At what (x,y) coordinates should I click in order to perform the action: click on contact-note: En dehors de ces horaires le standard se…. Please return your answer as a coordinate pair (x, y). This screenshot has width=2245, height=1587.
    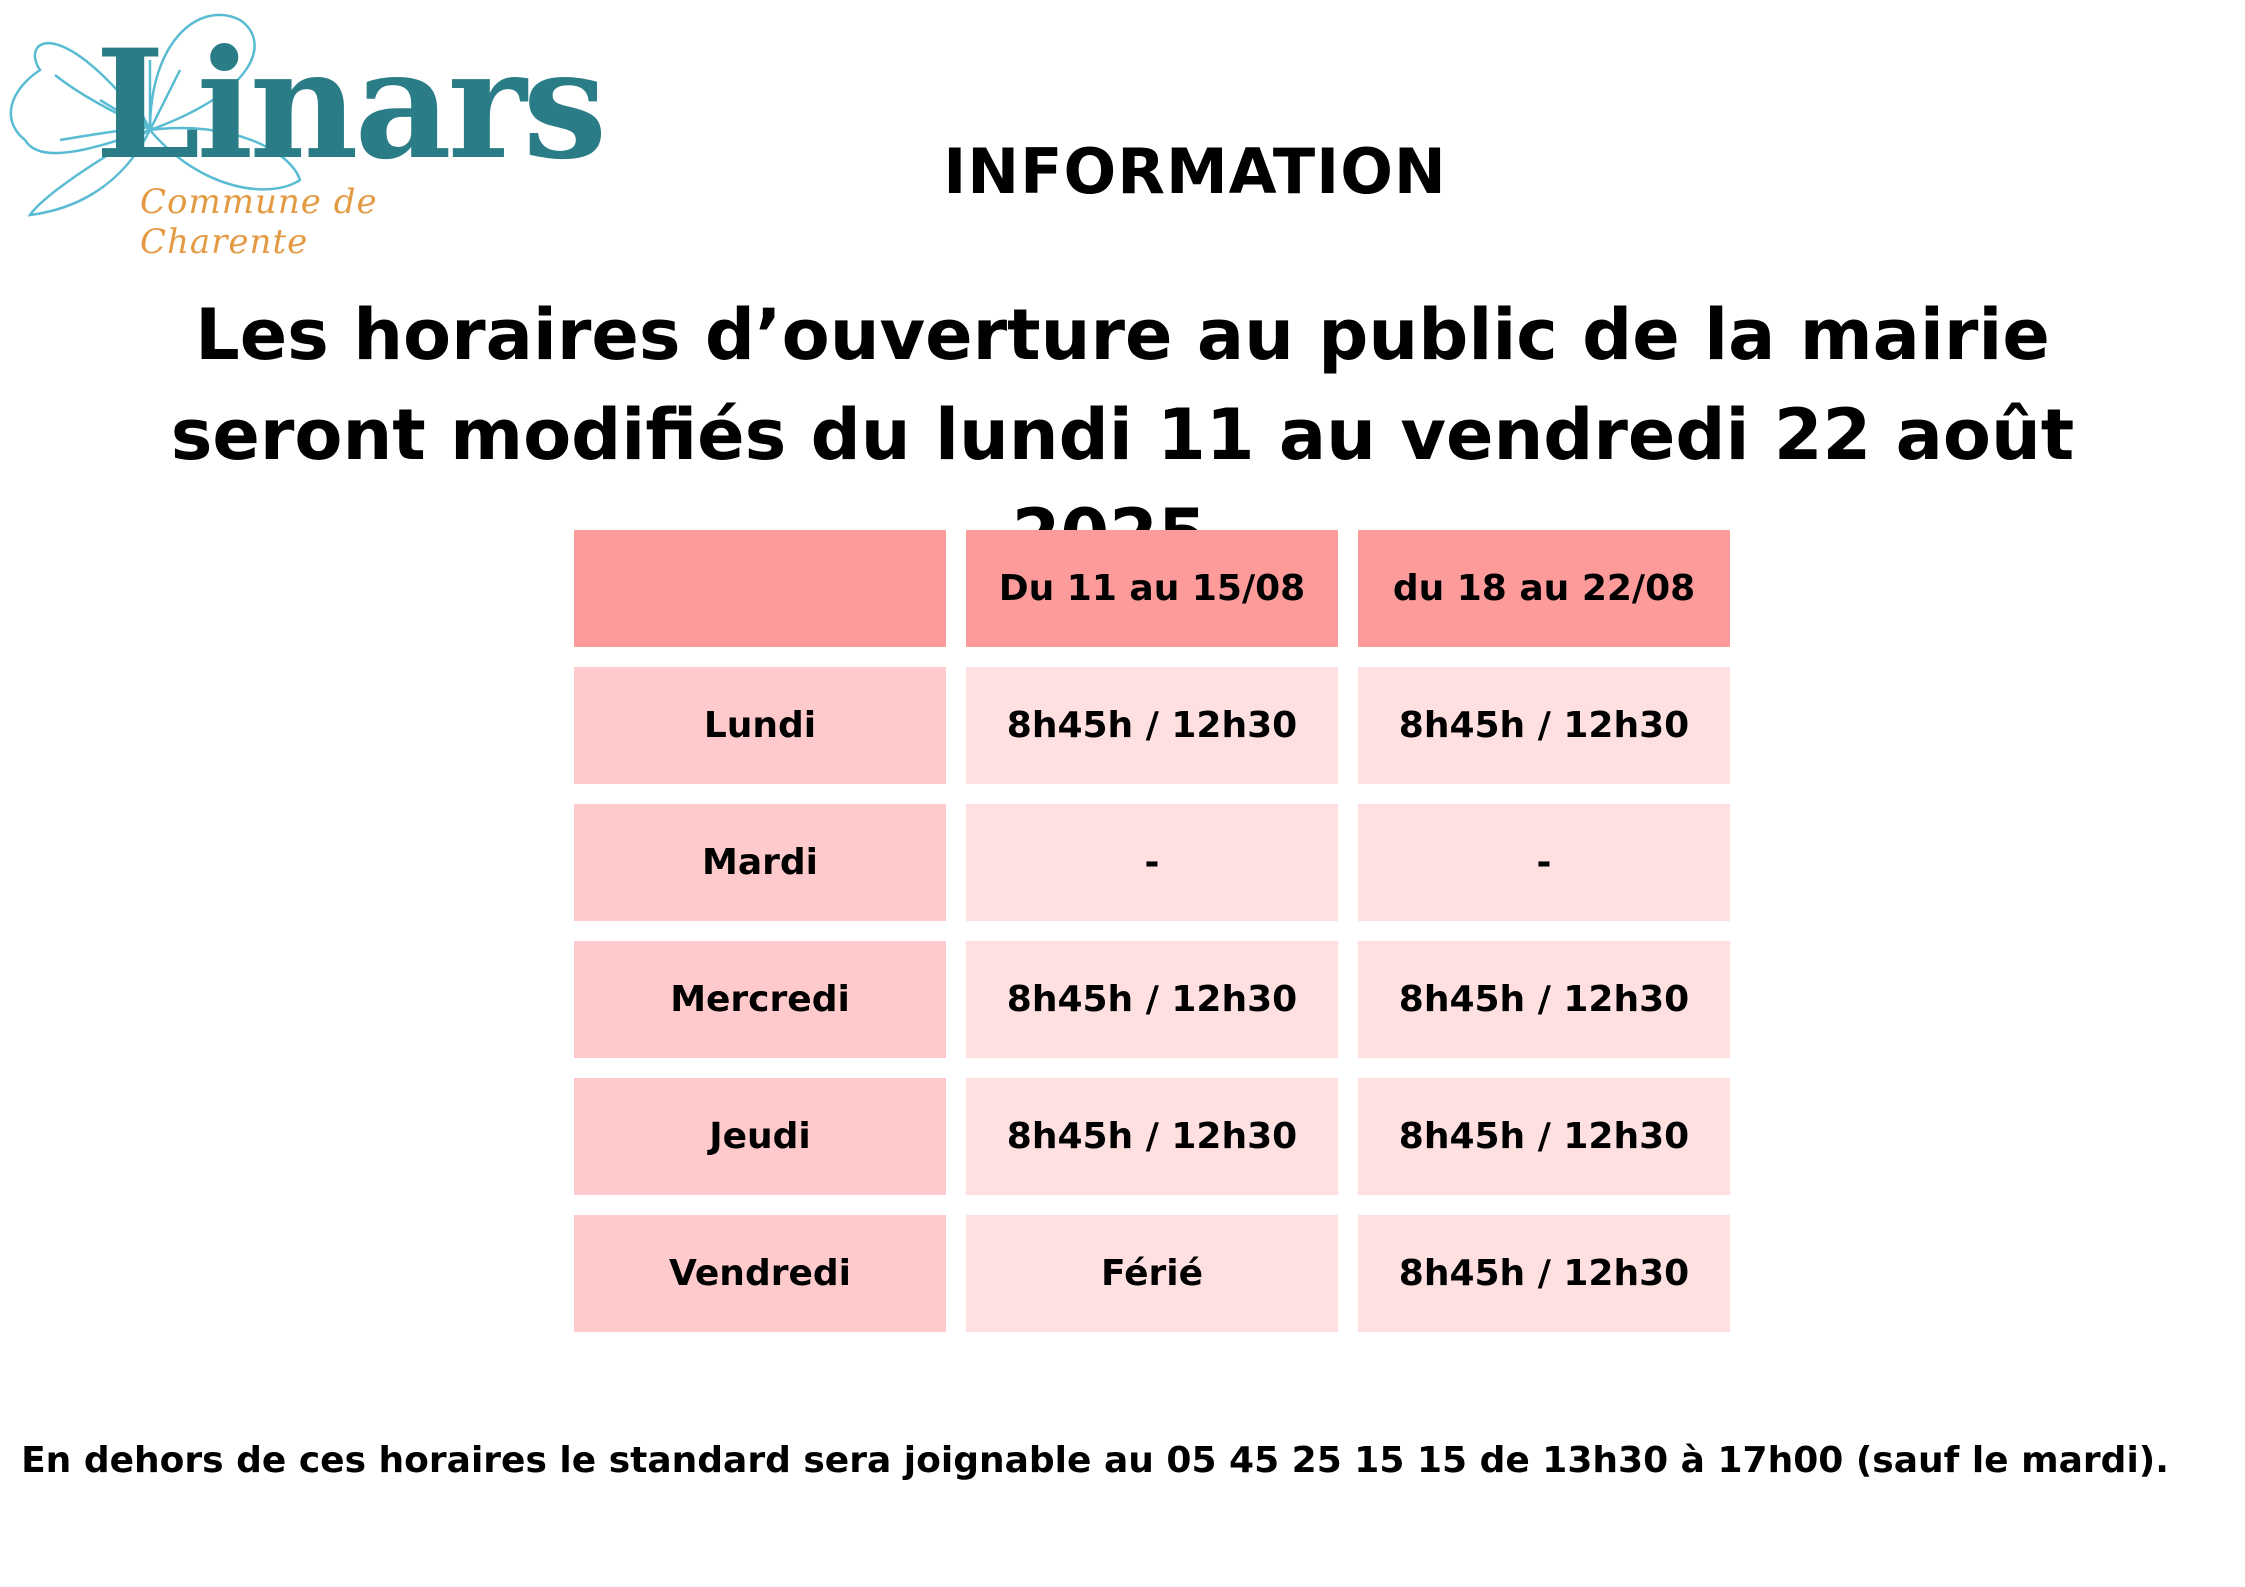
    Looking at the image, I should click on (1095, 1460).